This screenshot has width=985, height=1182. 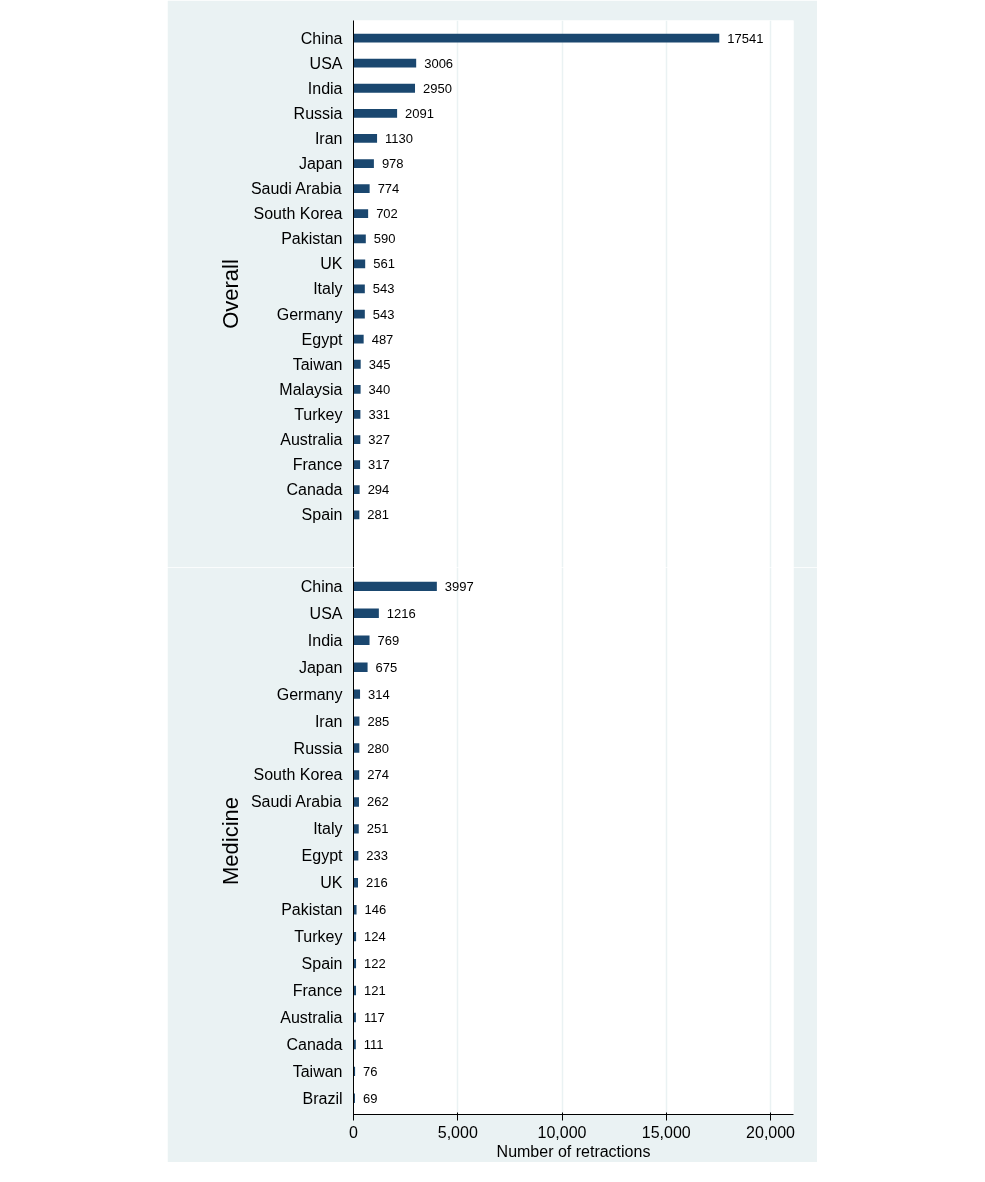 What do you see at coordinates (745, 38) in the screenshot?
I see `data-label: 17541` at bounding box center [745, 38].